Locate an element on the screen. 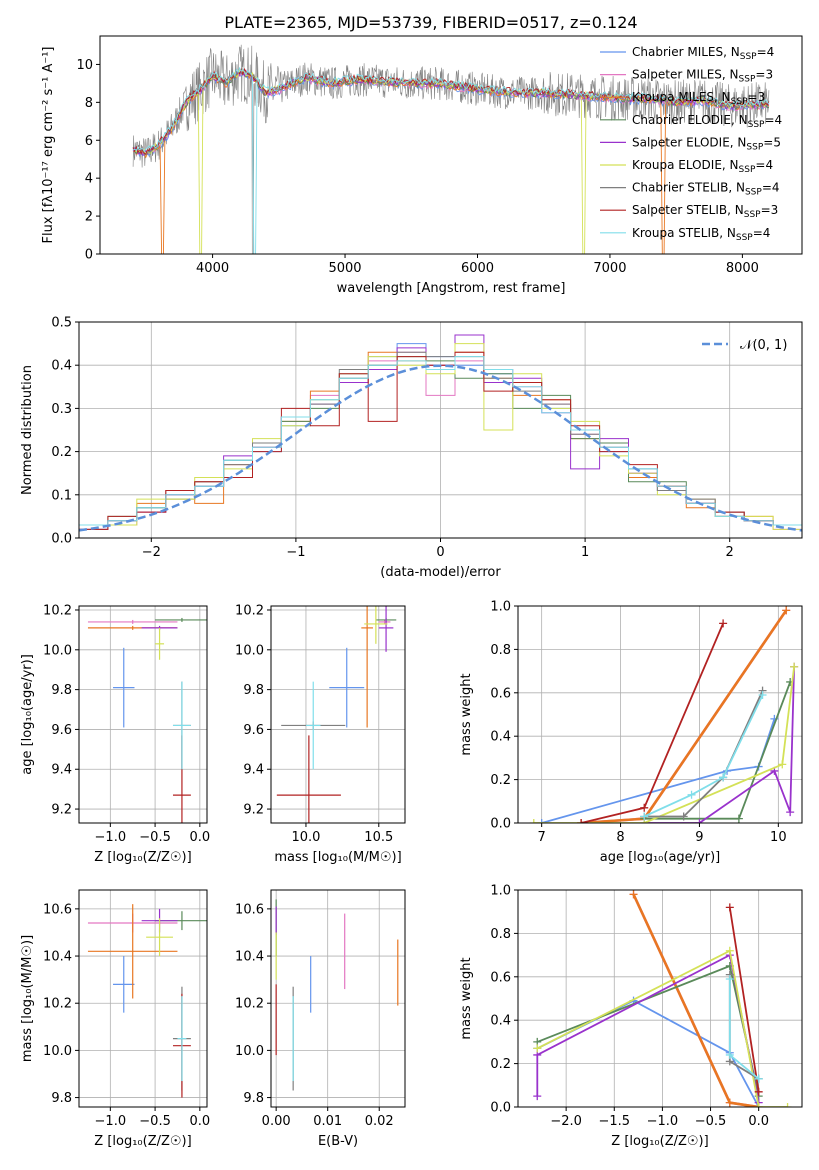 The height and width of the screenshot is (1170, 819). x-tick-label: 4000 is located at coordinates (212, 268).